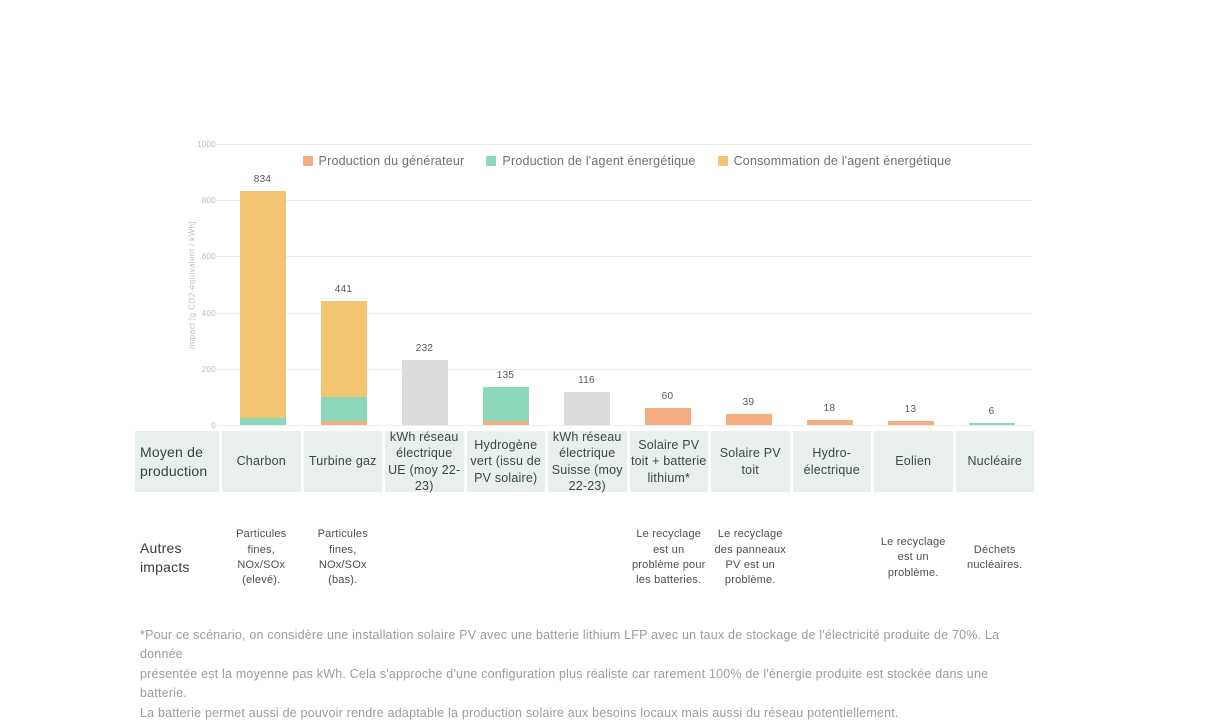 The width and height of the screenshot is (1225, 723). I want to click on y-axis-title: Impact [g CO2-équivalent / kWh], so click(192, 284).